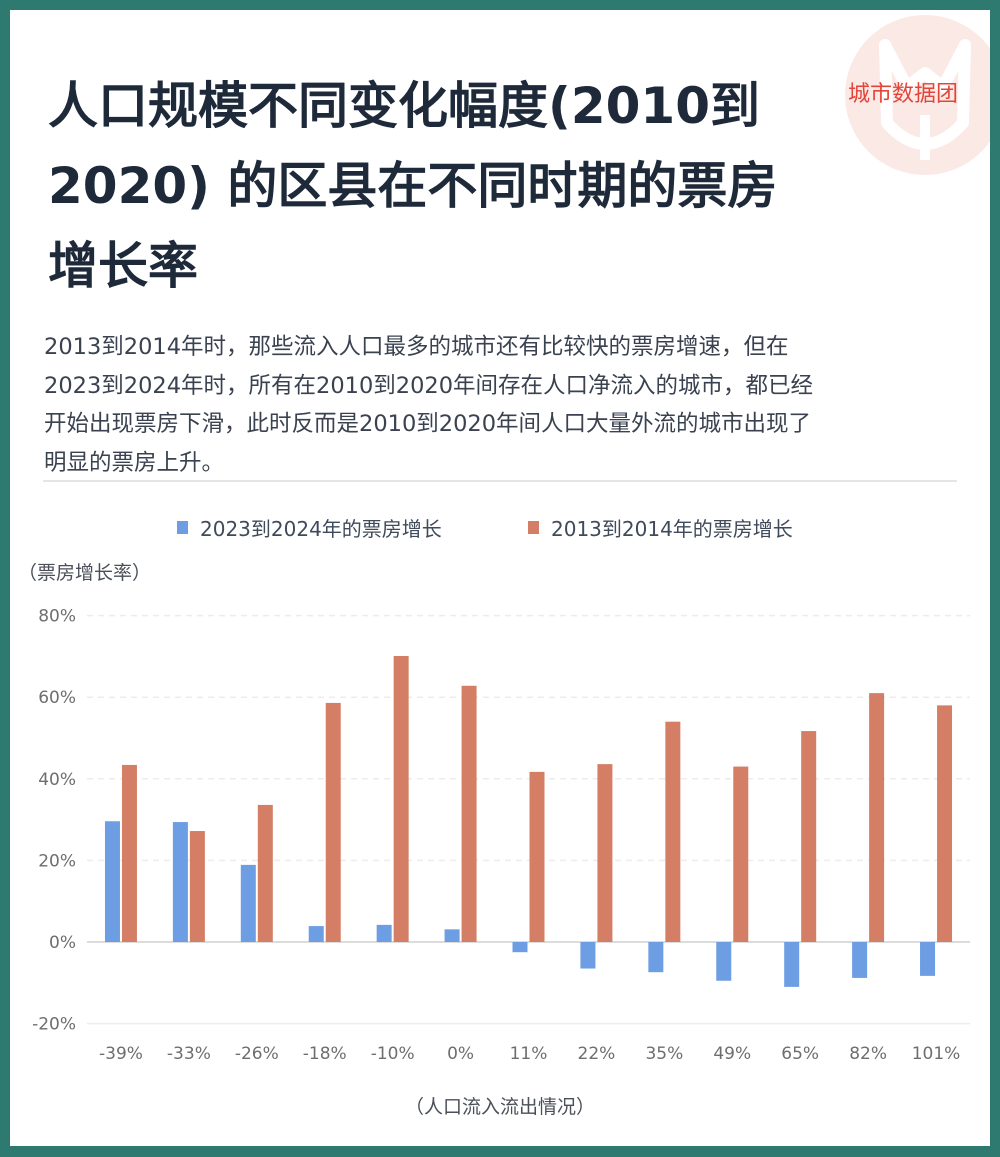  What do you see at coordinates (429, 385) in the screenshot?
I see `description-line: 2023到2024年时，所有在2010到2020年间存在人口净流入的城市，都已经` at bounding box center [429, 385].